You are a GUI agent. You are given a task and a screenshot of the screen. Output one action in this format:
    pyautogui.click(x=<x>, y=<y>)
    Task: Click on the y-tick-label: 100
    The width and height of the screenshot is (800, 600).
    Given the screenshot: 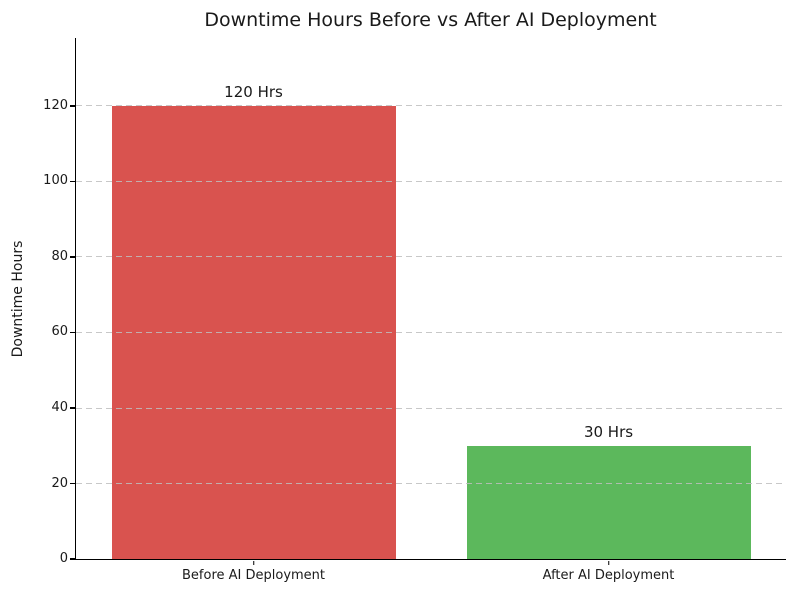 What is the action you would take?
    pyautogui.click(x=55, y=181)
    